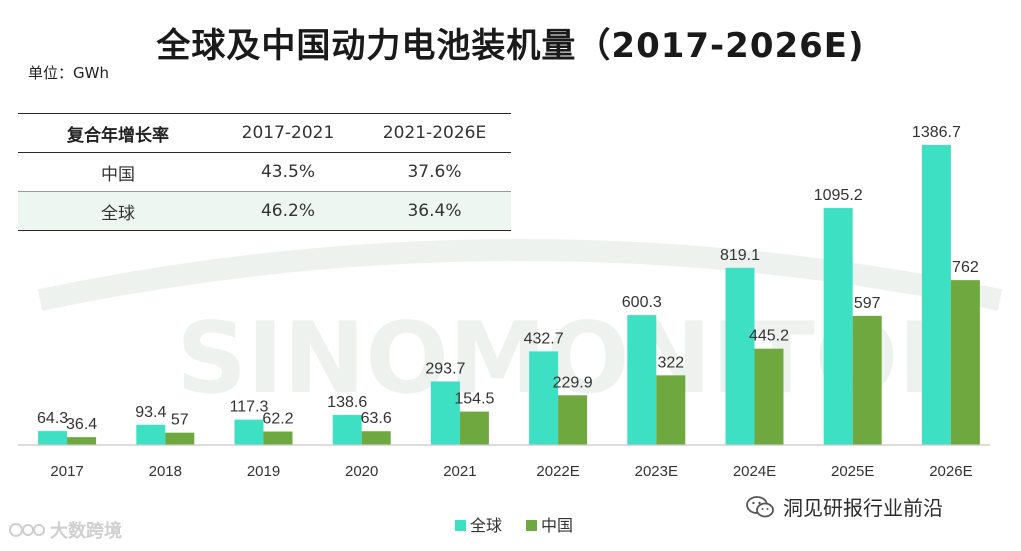 This screenshot has height=551, width=1021. Describe the element at coordinates (82, 441) in the screenshot. I see `bar-china-2017` at that location.